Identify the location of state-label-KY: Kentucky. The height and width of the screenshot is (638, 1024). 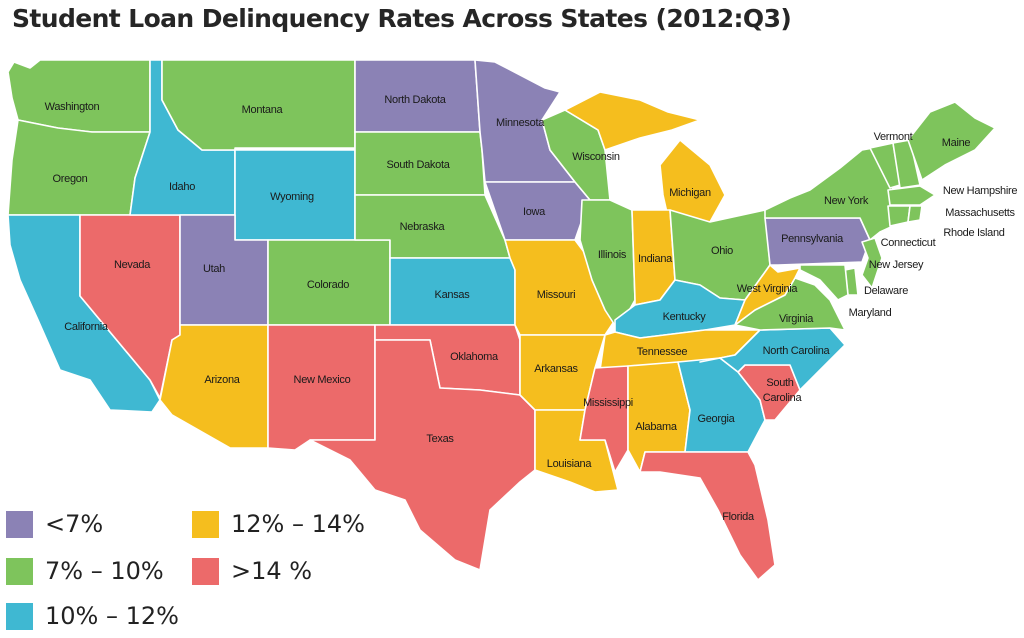
(685, 317).